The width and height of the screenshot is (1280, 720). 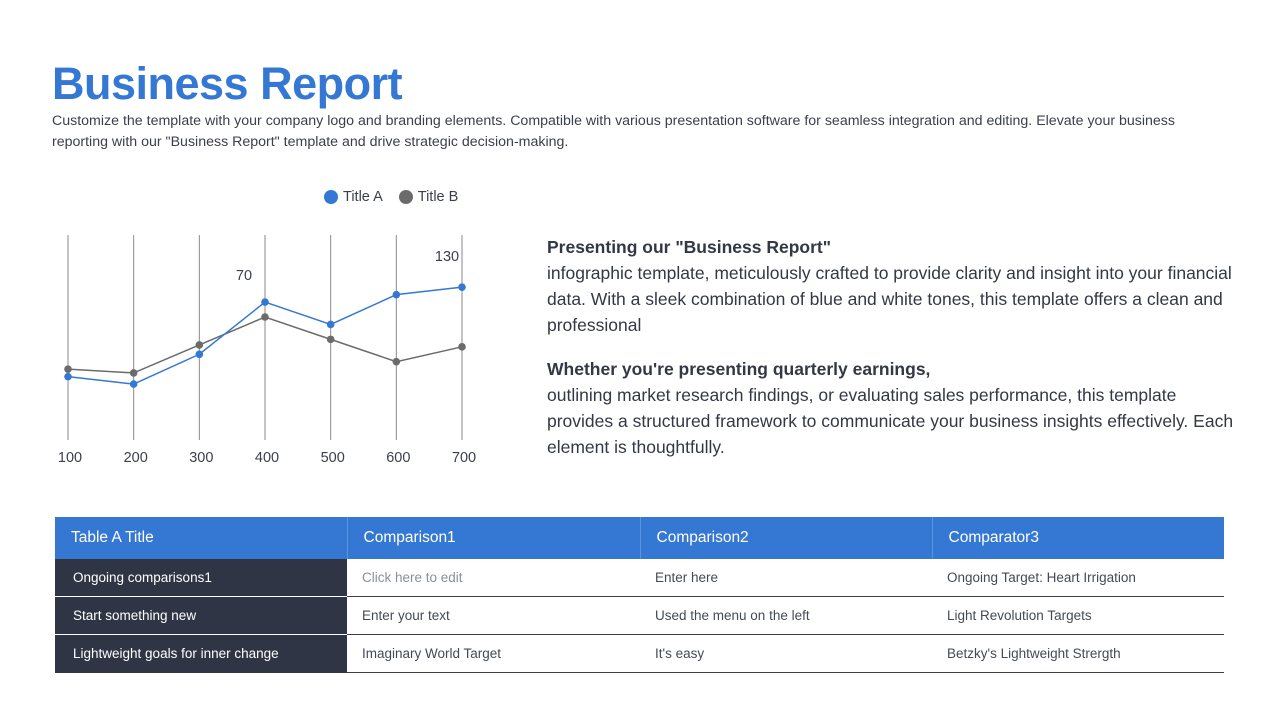 What do you see at coordinates (493, 538) in the screenshot?
I see `table-header-cell: Comparison1` at bounding box center [493, 538].